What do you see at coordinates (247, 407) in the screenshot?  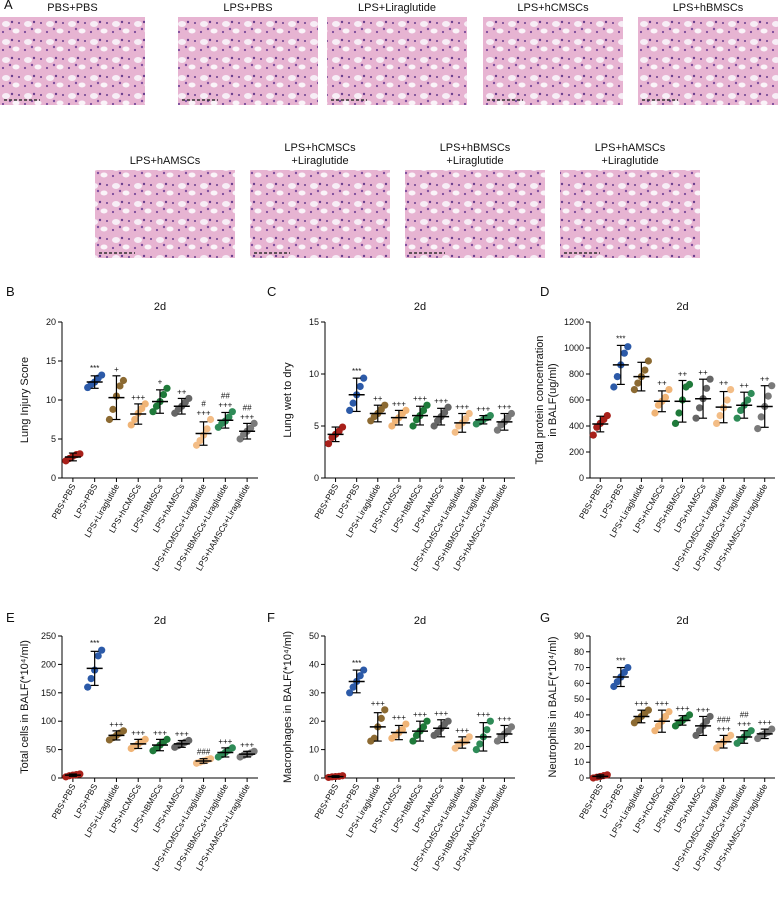 I see `significance: ##` at bounding box center [247, 407].